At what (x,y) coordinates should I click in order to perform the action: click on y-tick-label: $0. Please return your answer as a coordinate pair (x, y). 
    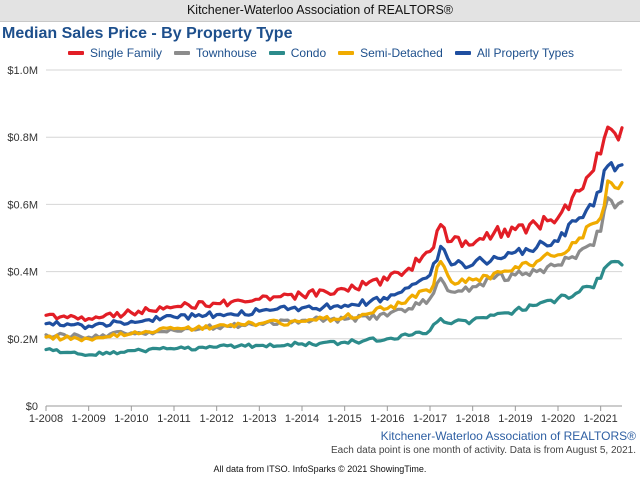
    Looking at the image, I should click on (32, 407).